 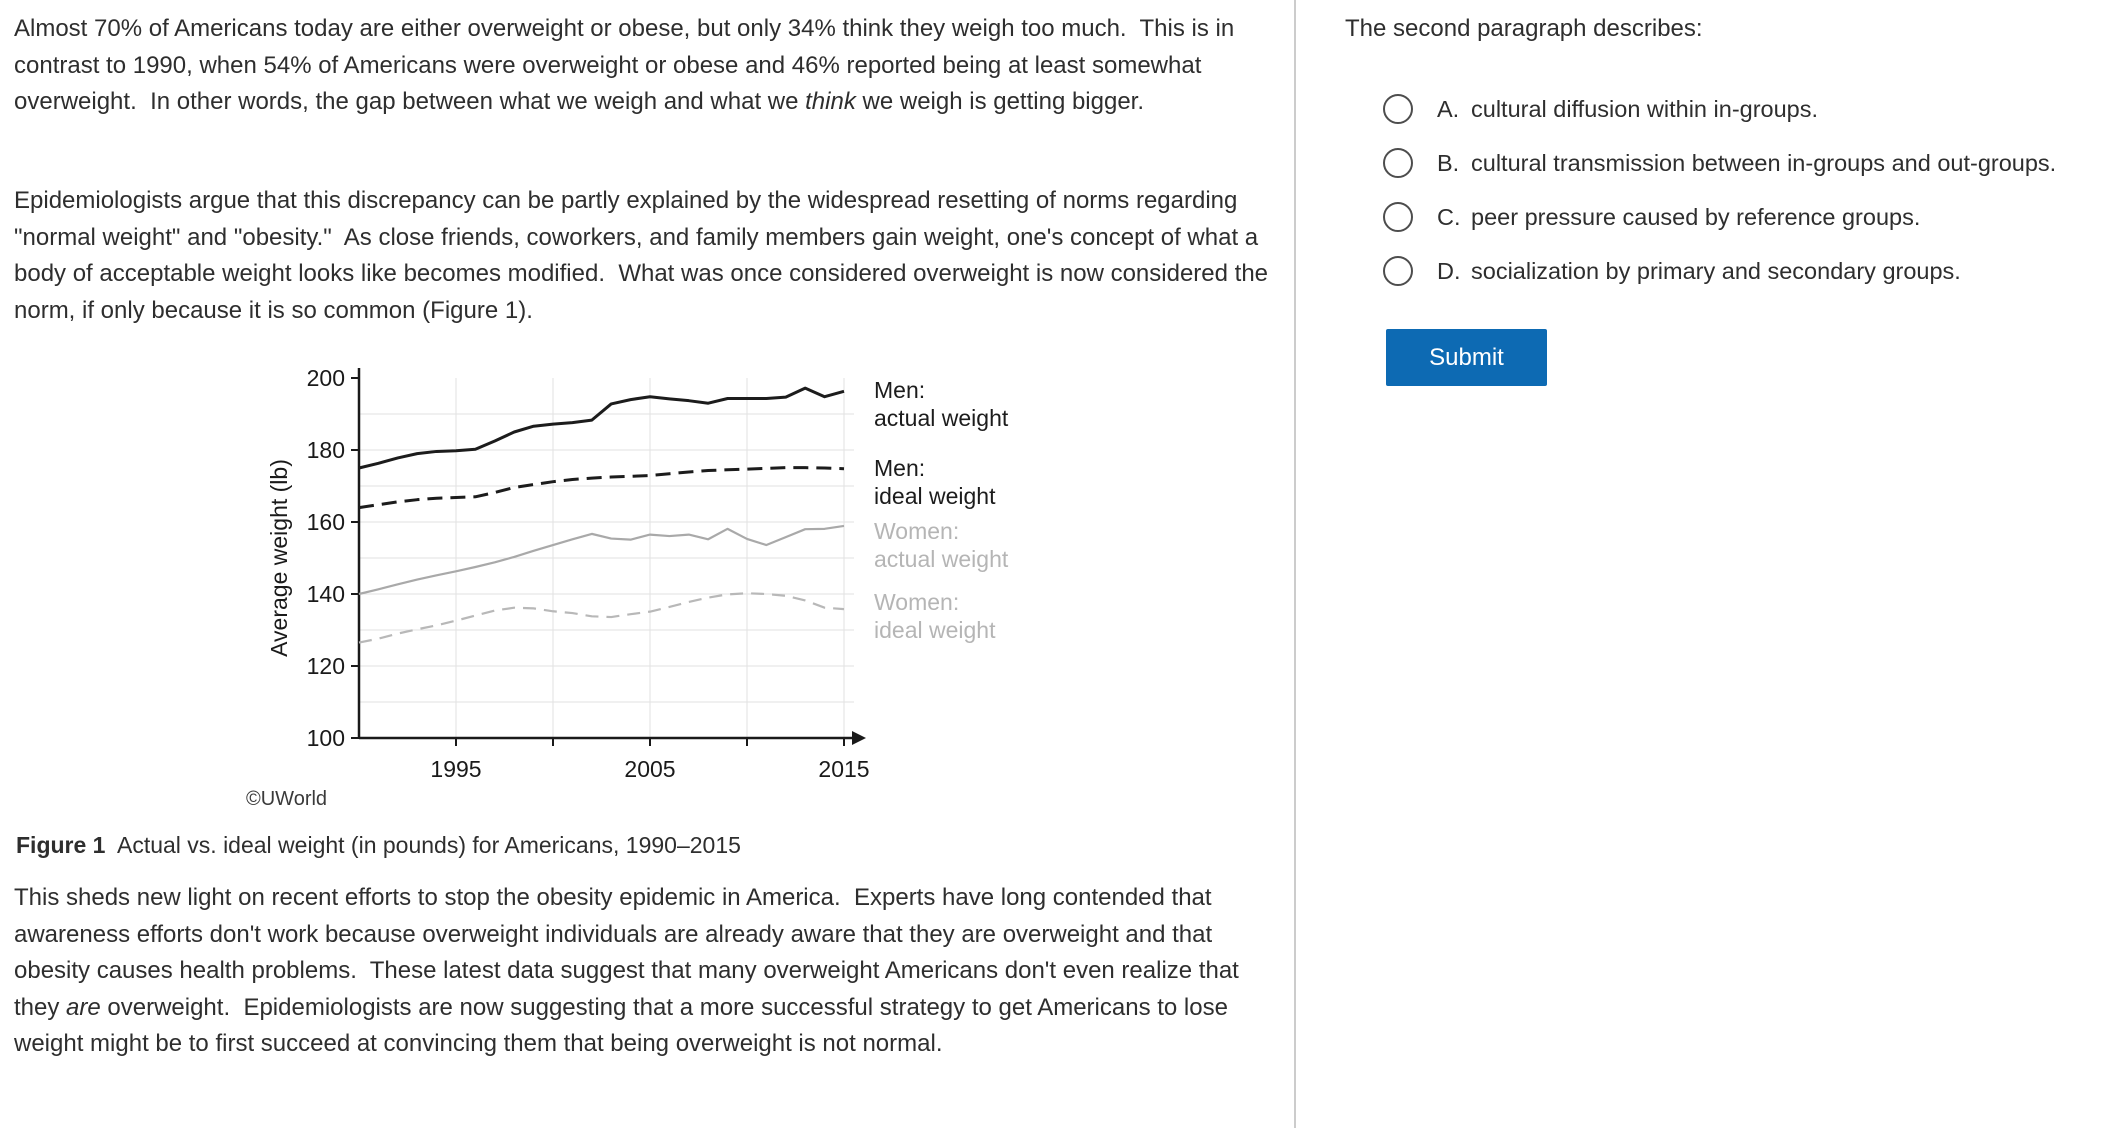 I want to click on submit-button: Submit, so click(x=1466, y=357).